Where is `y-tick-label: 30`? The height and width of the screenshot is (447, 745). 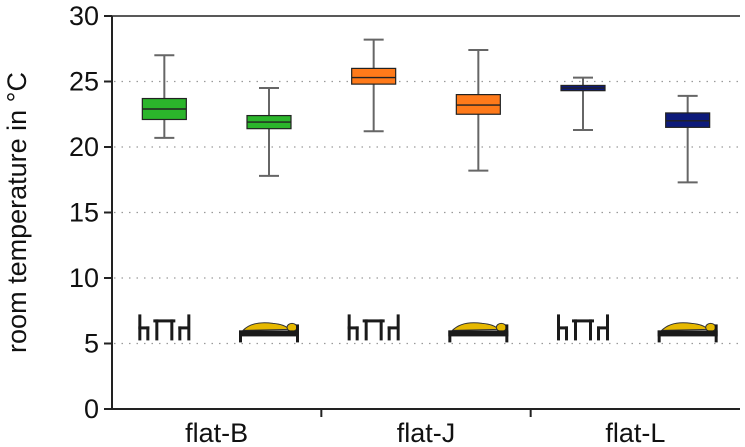
y-tick-label: 30 is located at coordinates (84, 16).